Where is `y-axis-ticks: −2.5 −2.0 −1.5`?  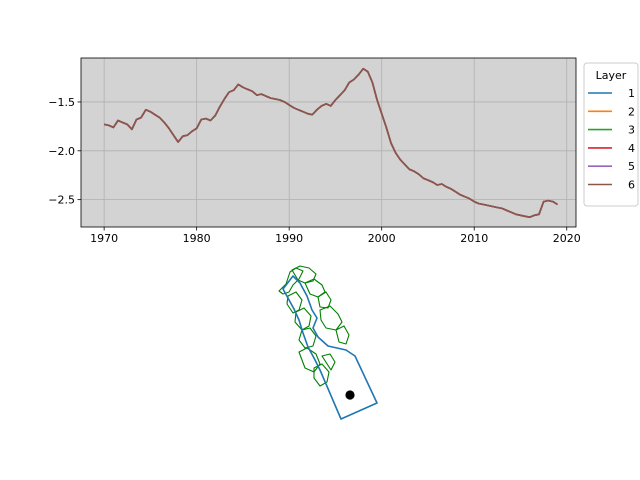 y-axis-ticks: −2.5 −2.0 −1.5 is located at coordinates (64, 151).